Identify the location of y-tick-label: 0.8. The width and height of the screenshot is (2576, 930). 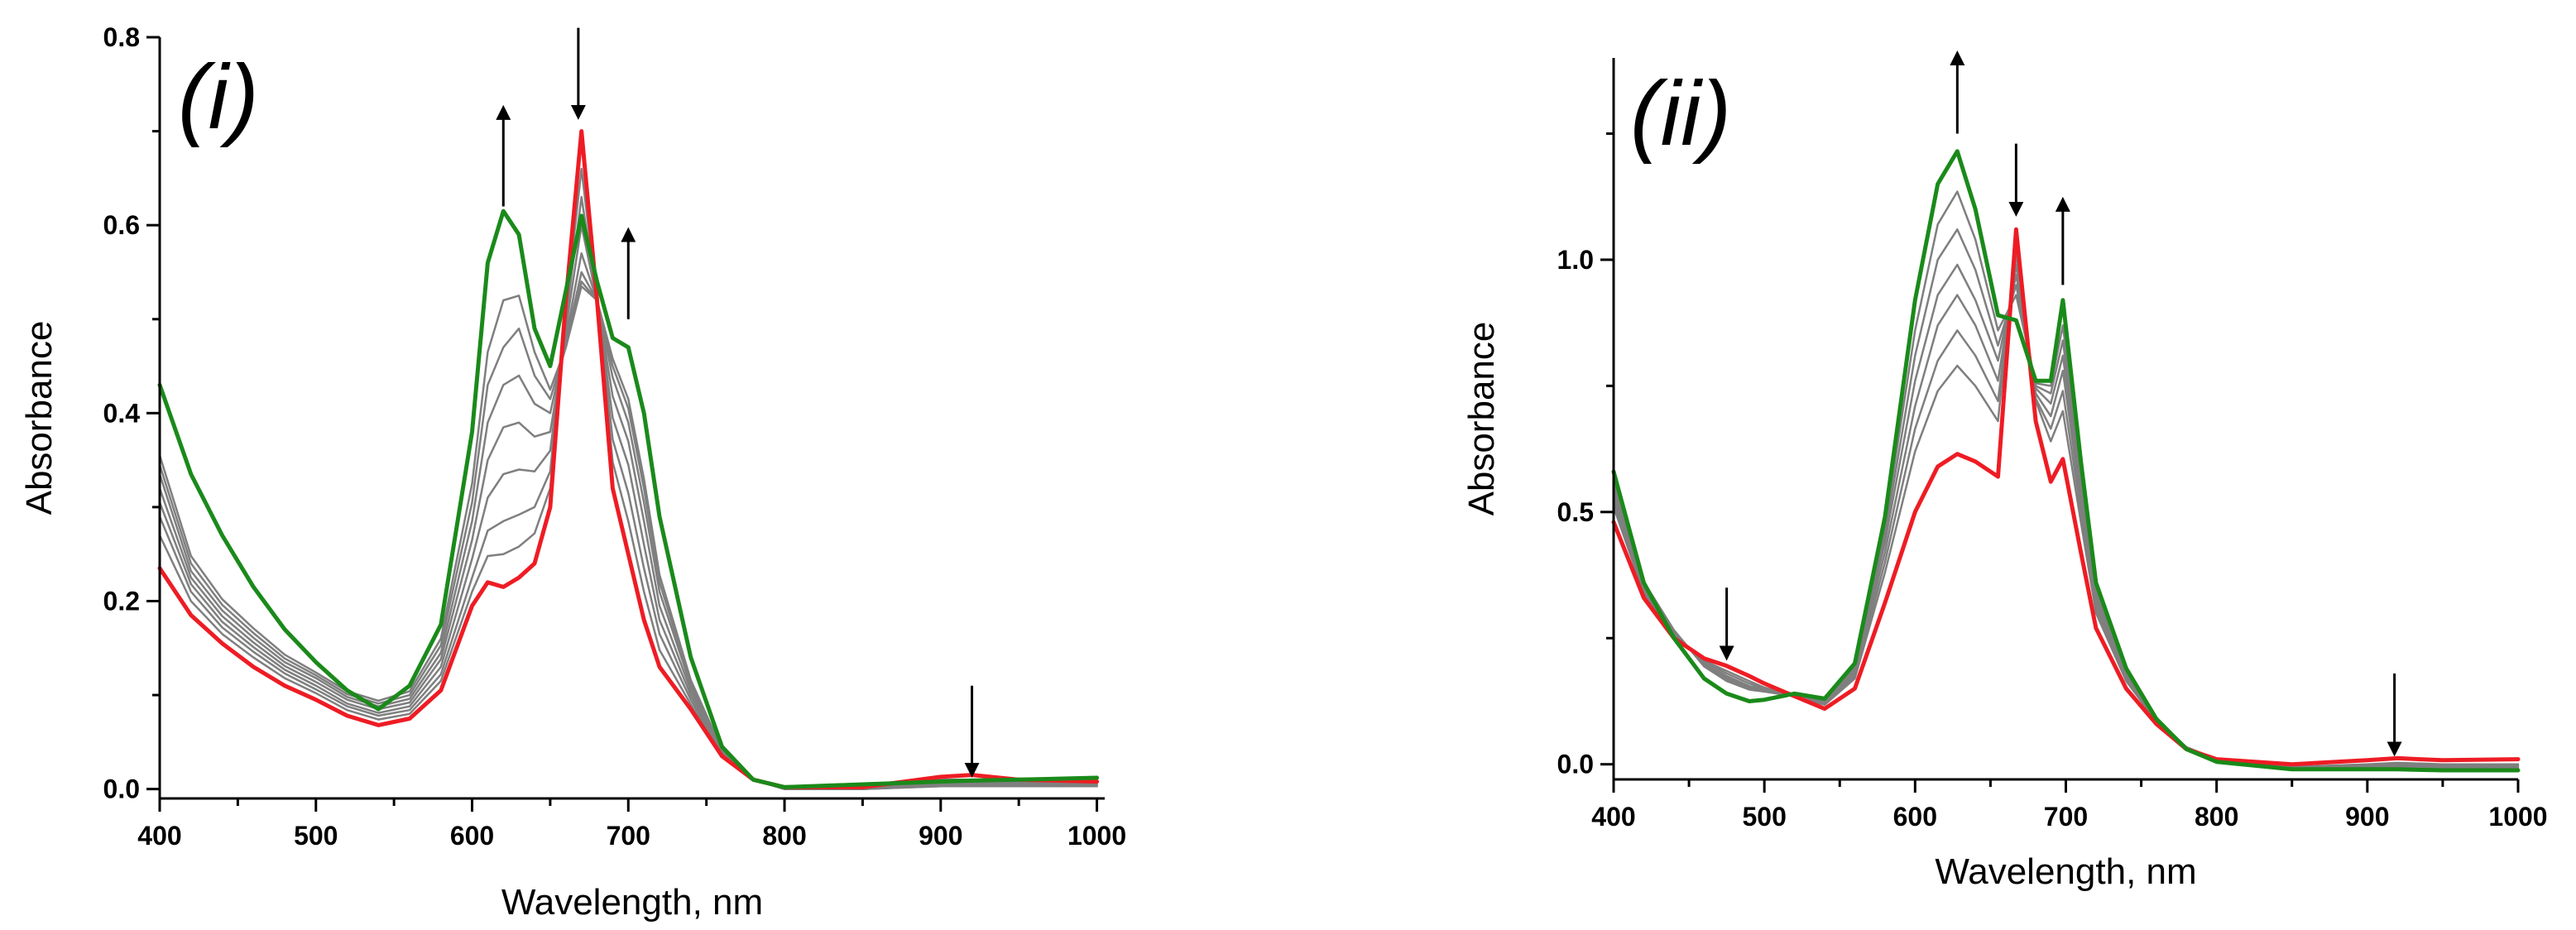
(122, 37).